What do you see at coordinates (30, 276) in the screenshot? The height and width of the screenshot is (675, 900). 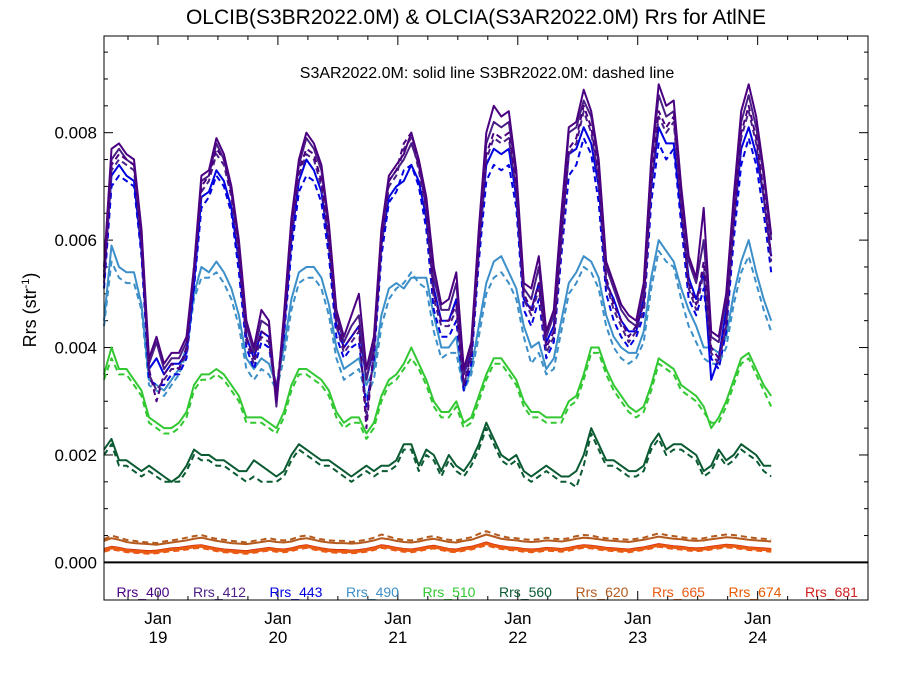 I see `y-axis-label-close: )` at bounding box center [30, 276].